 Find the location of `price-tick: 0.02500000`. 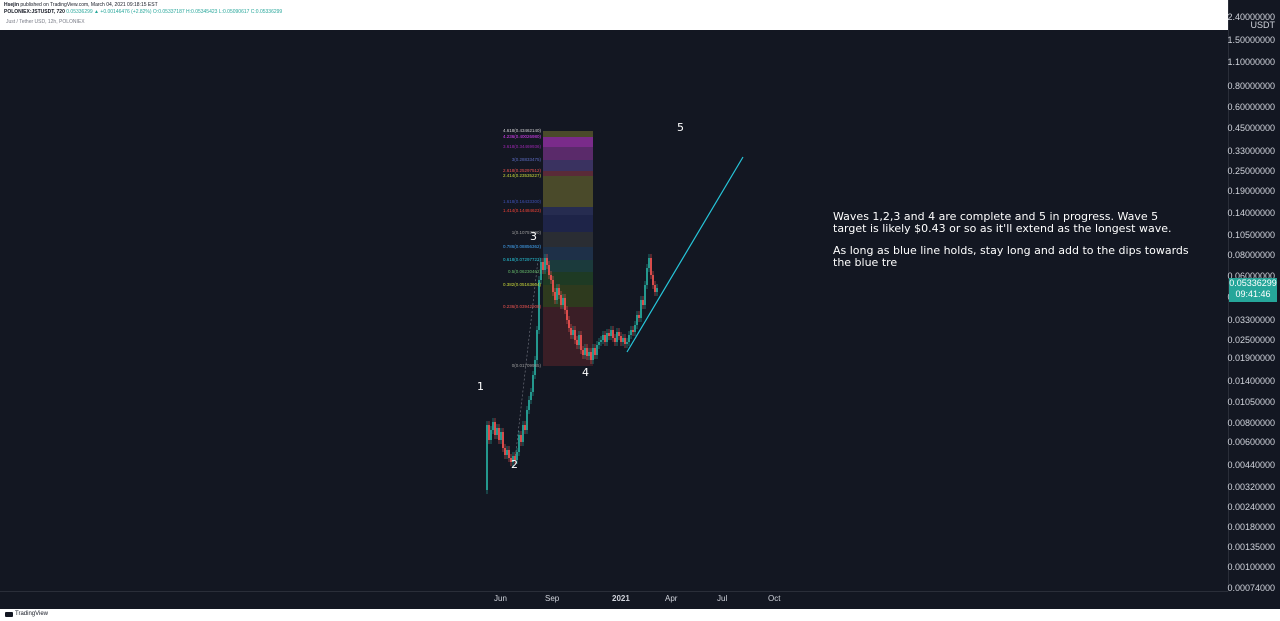

price-tick: 0.02500000 is located at coordinates (1251, 340).